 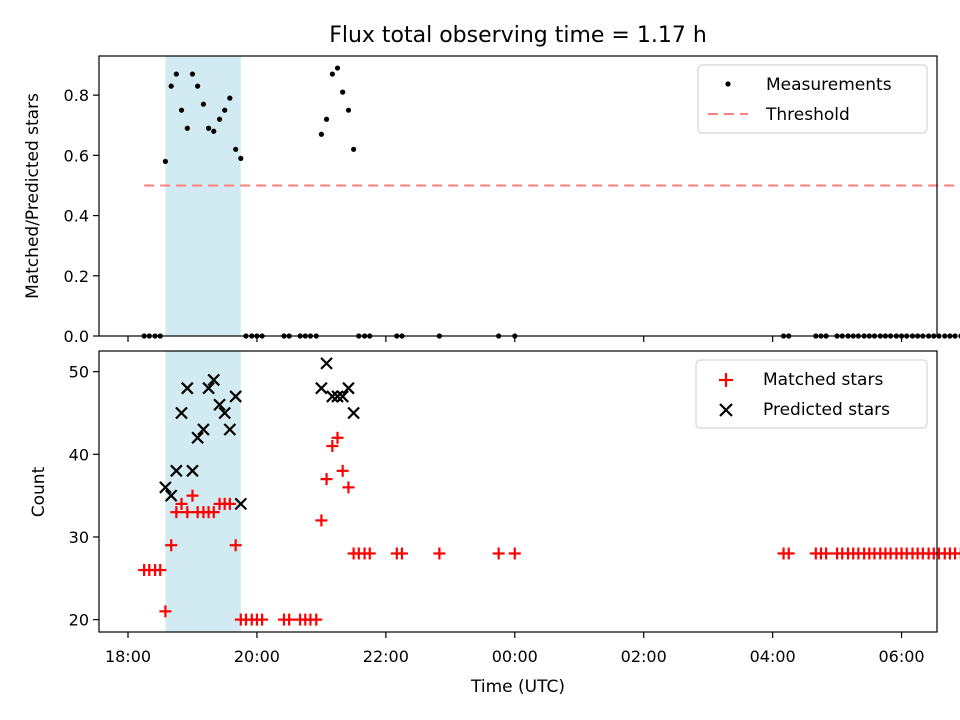 I want to click on top-y-ticks: 0.0 0.2 0.4 0.6 0.8, so click(x=81, y=216).